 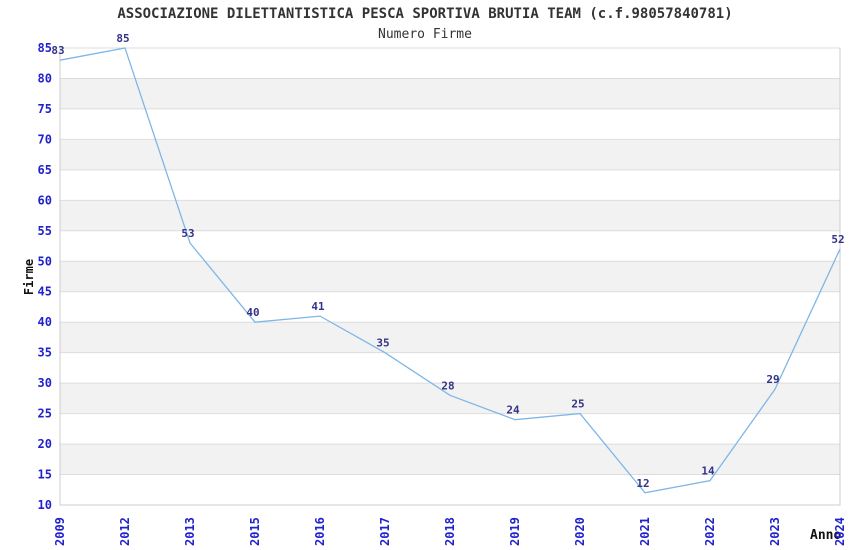 What do you see at coordinates (513, 410) in the screenshot?
I see `data-label: 24` at bounding box center [513, 410].